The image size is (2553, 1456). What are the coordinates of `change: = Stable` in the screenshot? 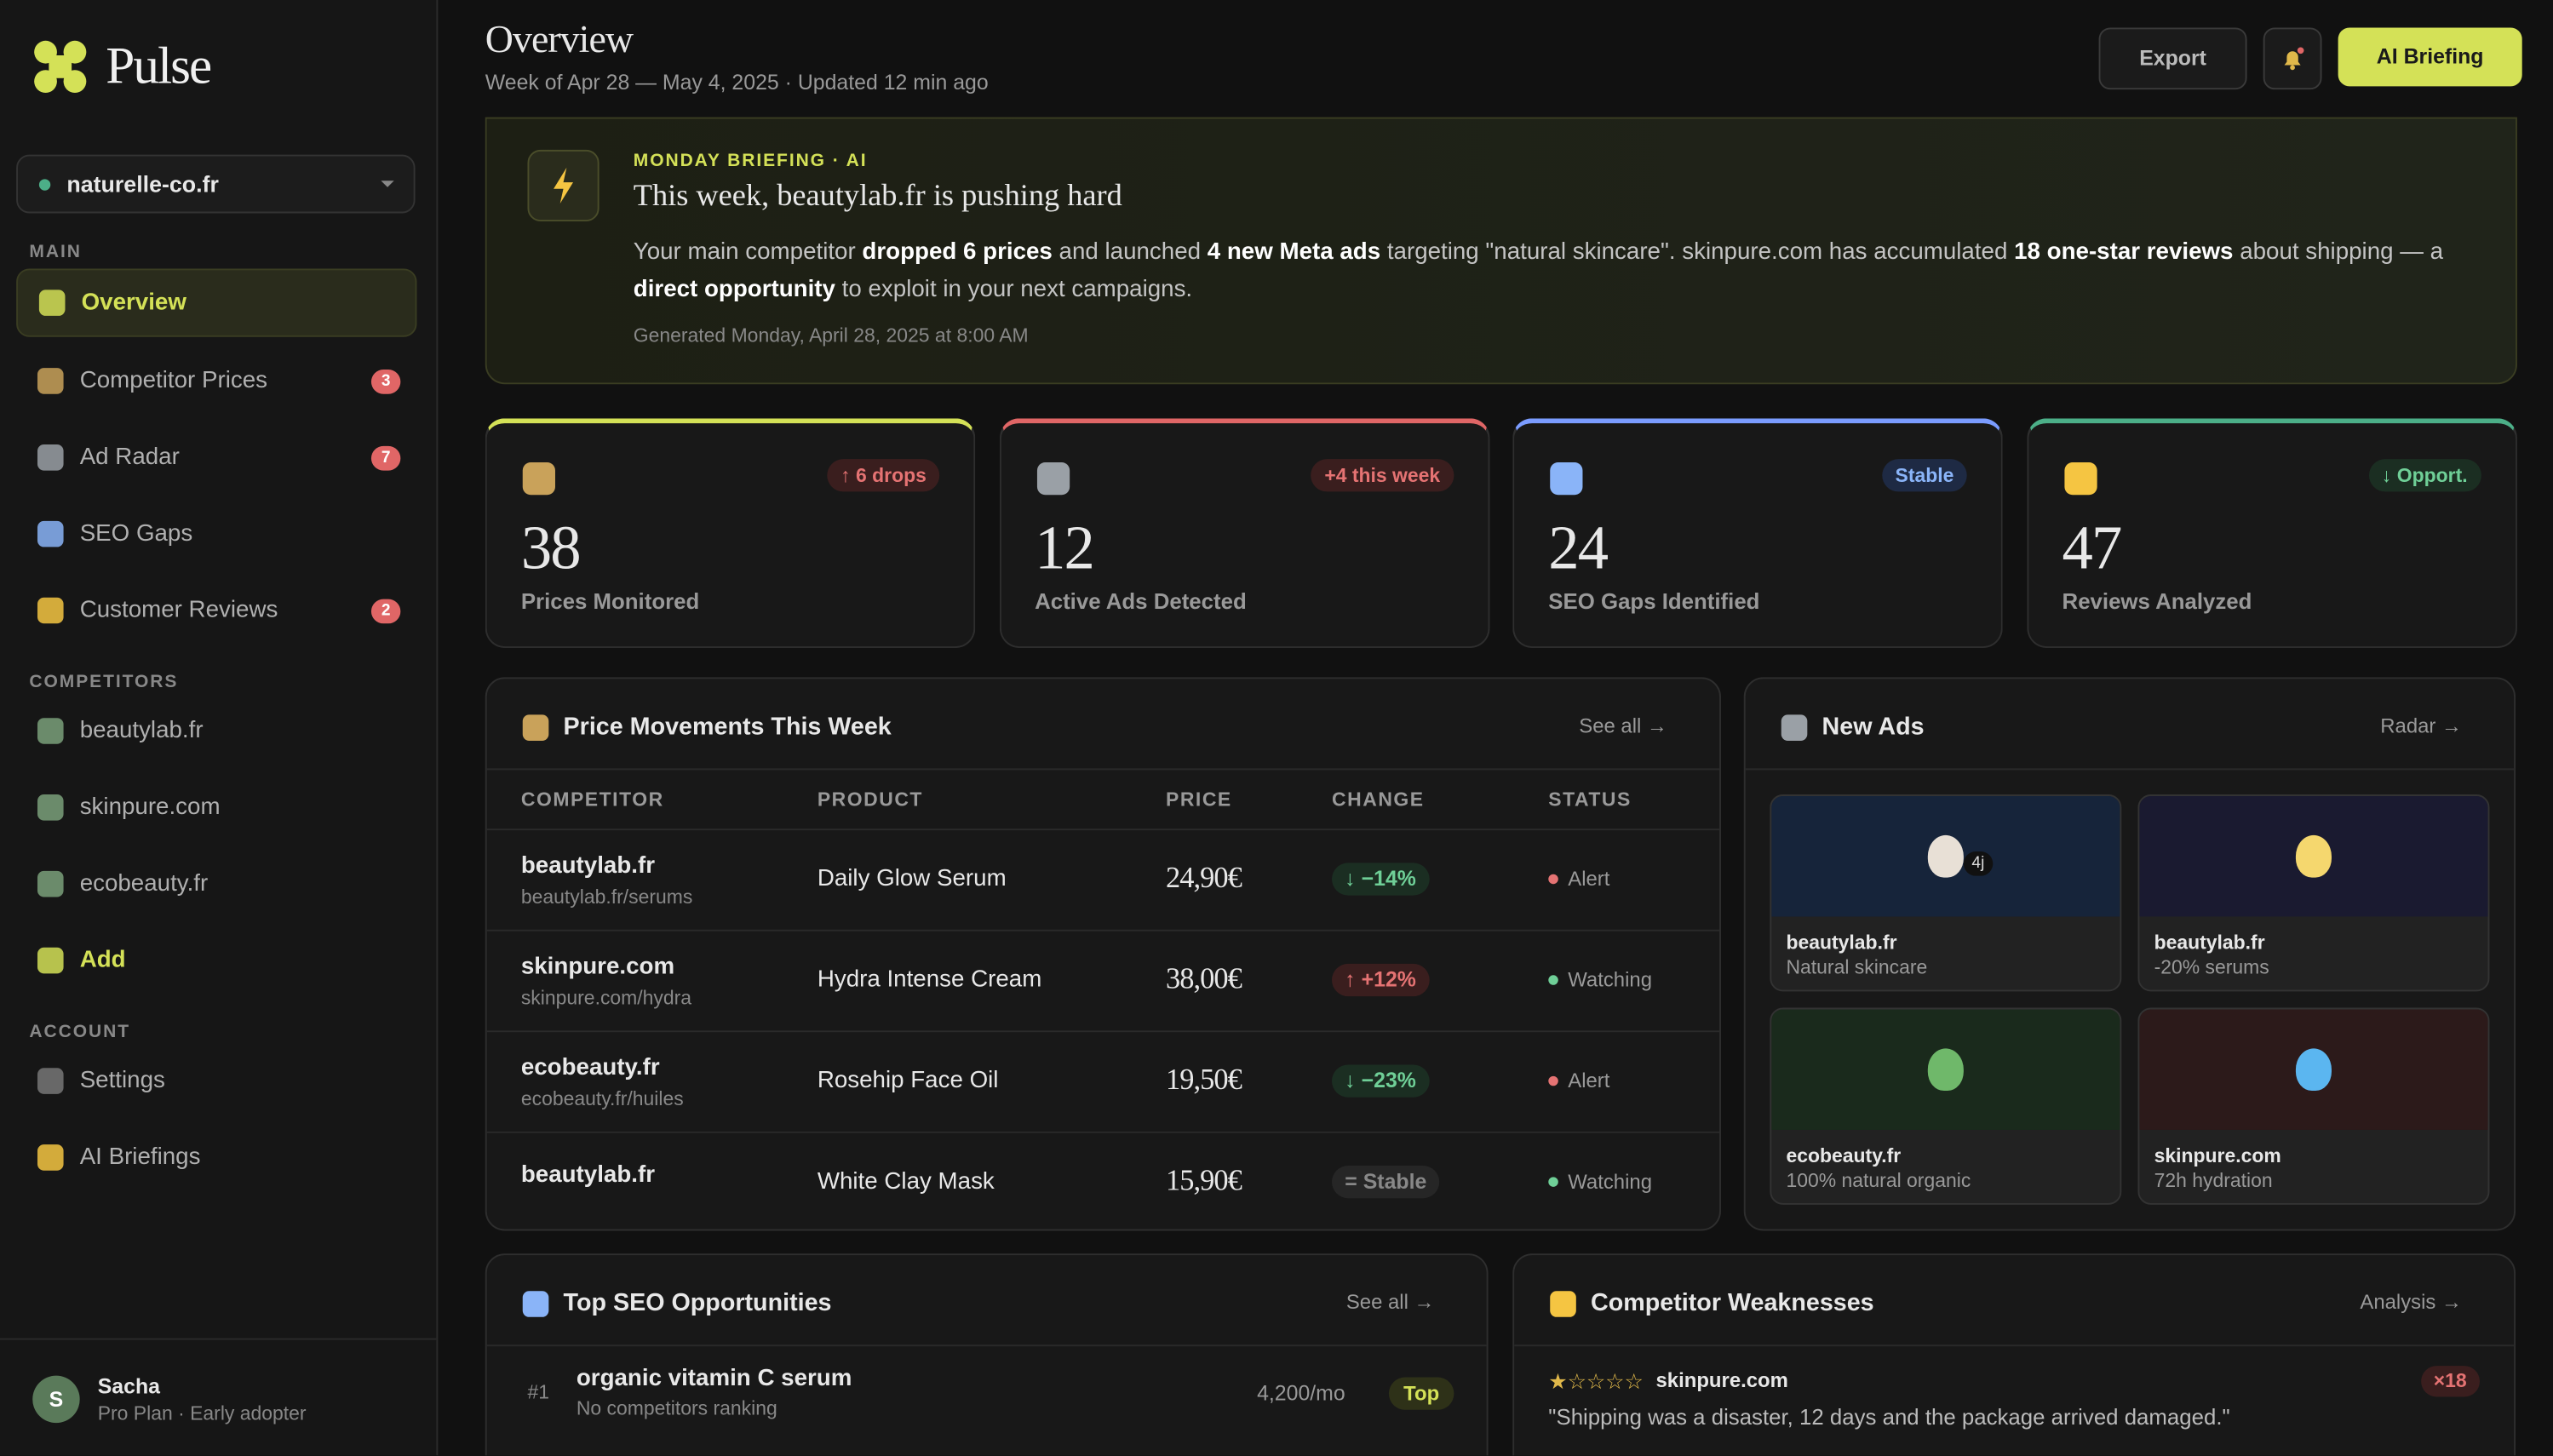 It's located at (1386, 1182).